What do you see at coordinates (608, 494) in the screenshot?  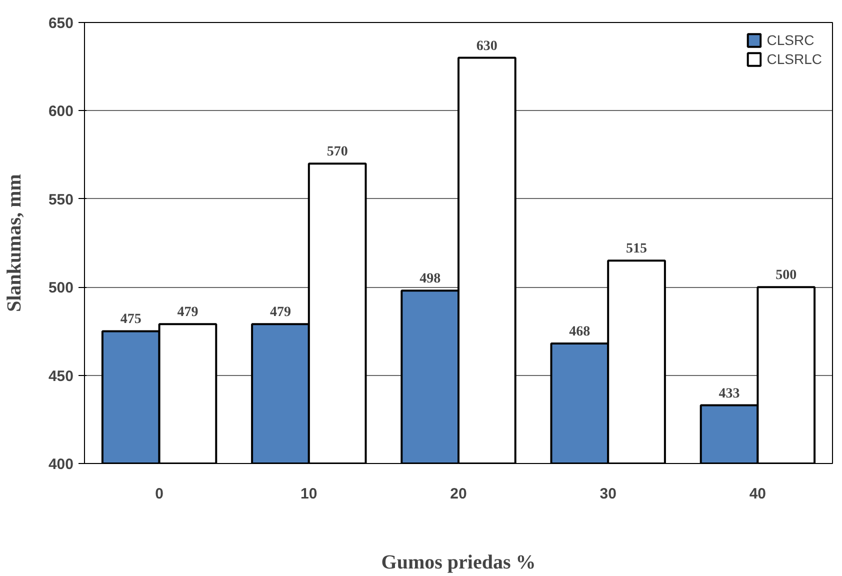 I see `x-tick-label: 30` at bounding box center [608, 494].